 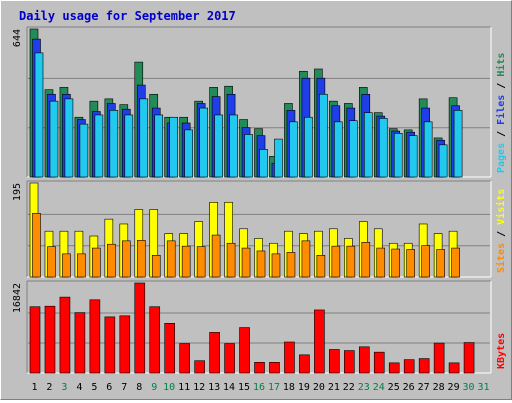 I want to click on x-tick-label: 25, so click(x=394, y=387).